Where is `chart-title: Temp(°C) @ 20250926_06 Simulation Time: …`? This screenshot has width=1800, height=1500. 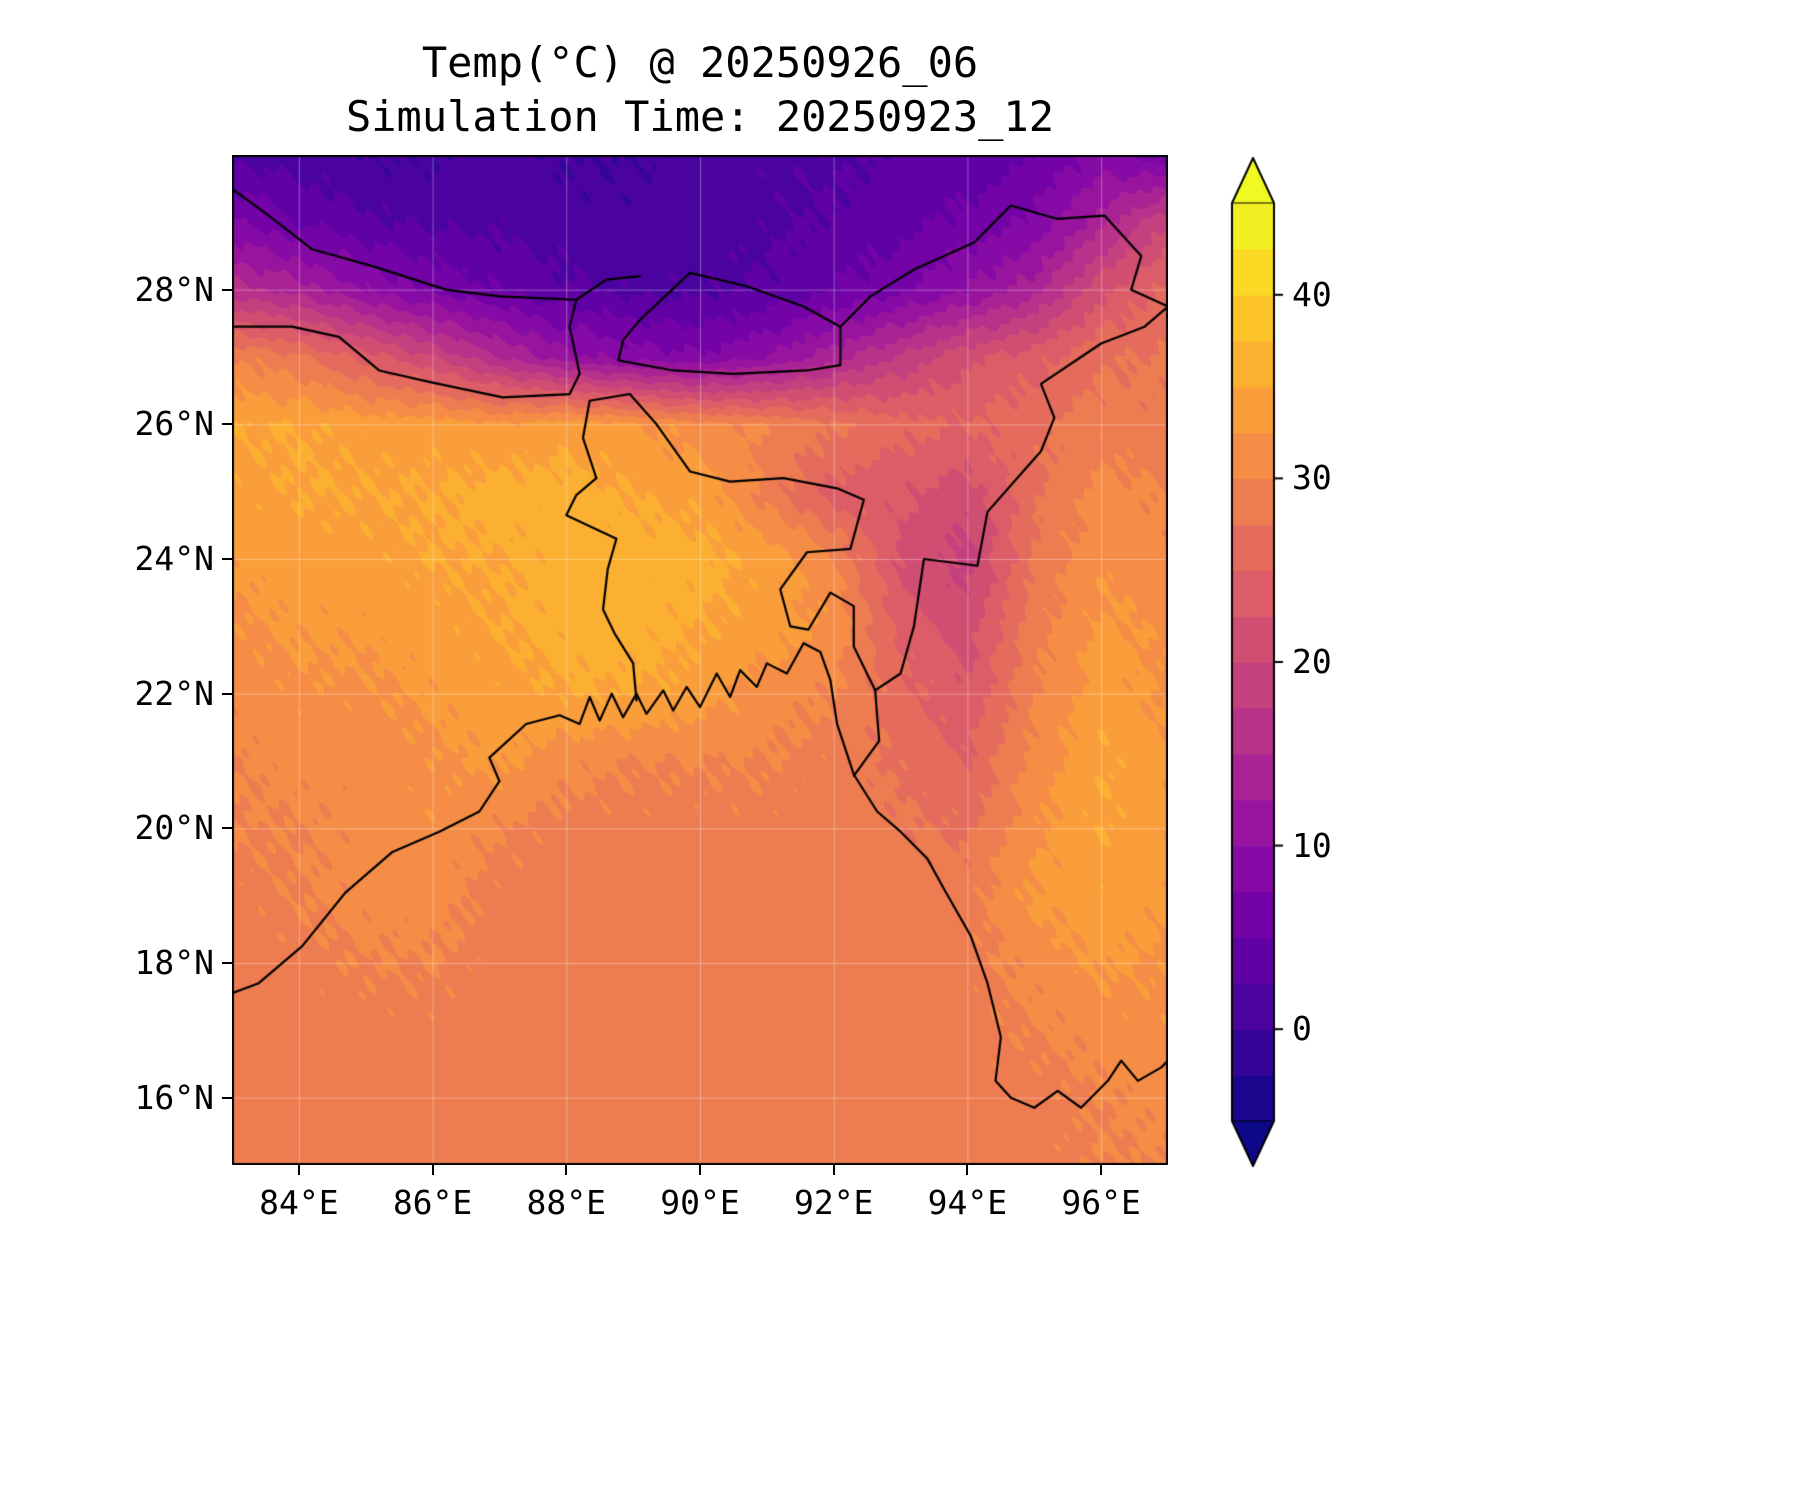
chart-title: Temp(°C) @ 20250926_06 Simulation Time: … is located at coordinates (700, 90).